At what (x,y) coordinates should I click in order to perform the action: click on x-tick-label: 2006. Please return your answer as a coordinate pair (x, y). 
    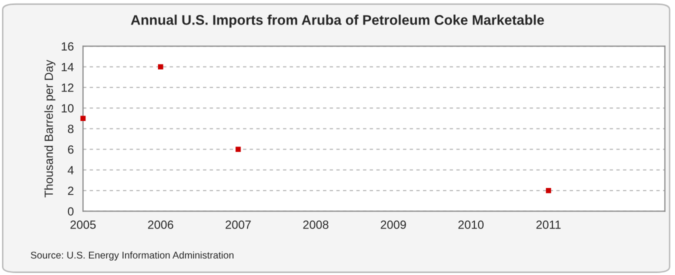
    Looking at the image, I should click on (161, 224).